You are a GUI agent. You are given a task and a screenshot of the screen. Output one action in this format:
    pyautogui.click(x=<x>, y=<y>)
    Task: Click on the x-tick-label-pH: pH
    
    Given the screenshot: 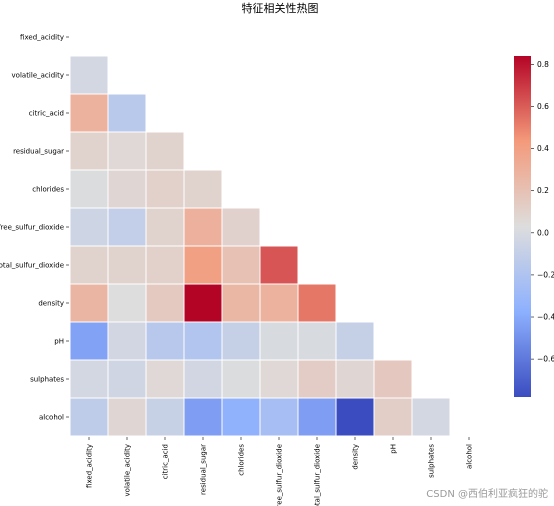 What is the action you would take?
    pyautogui.click(x=394, y=449)
    